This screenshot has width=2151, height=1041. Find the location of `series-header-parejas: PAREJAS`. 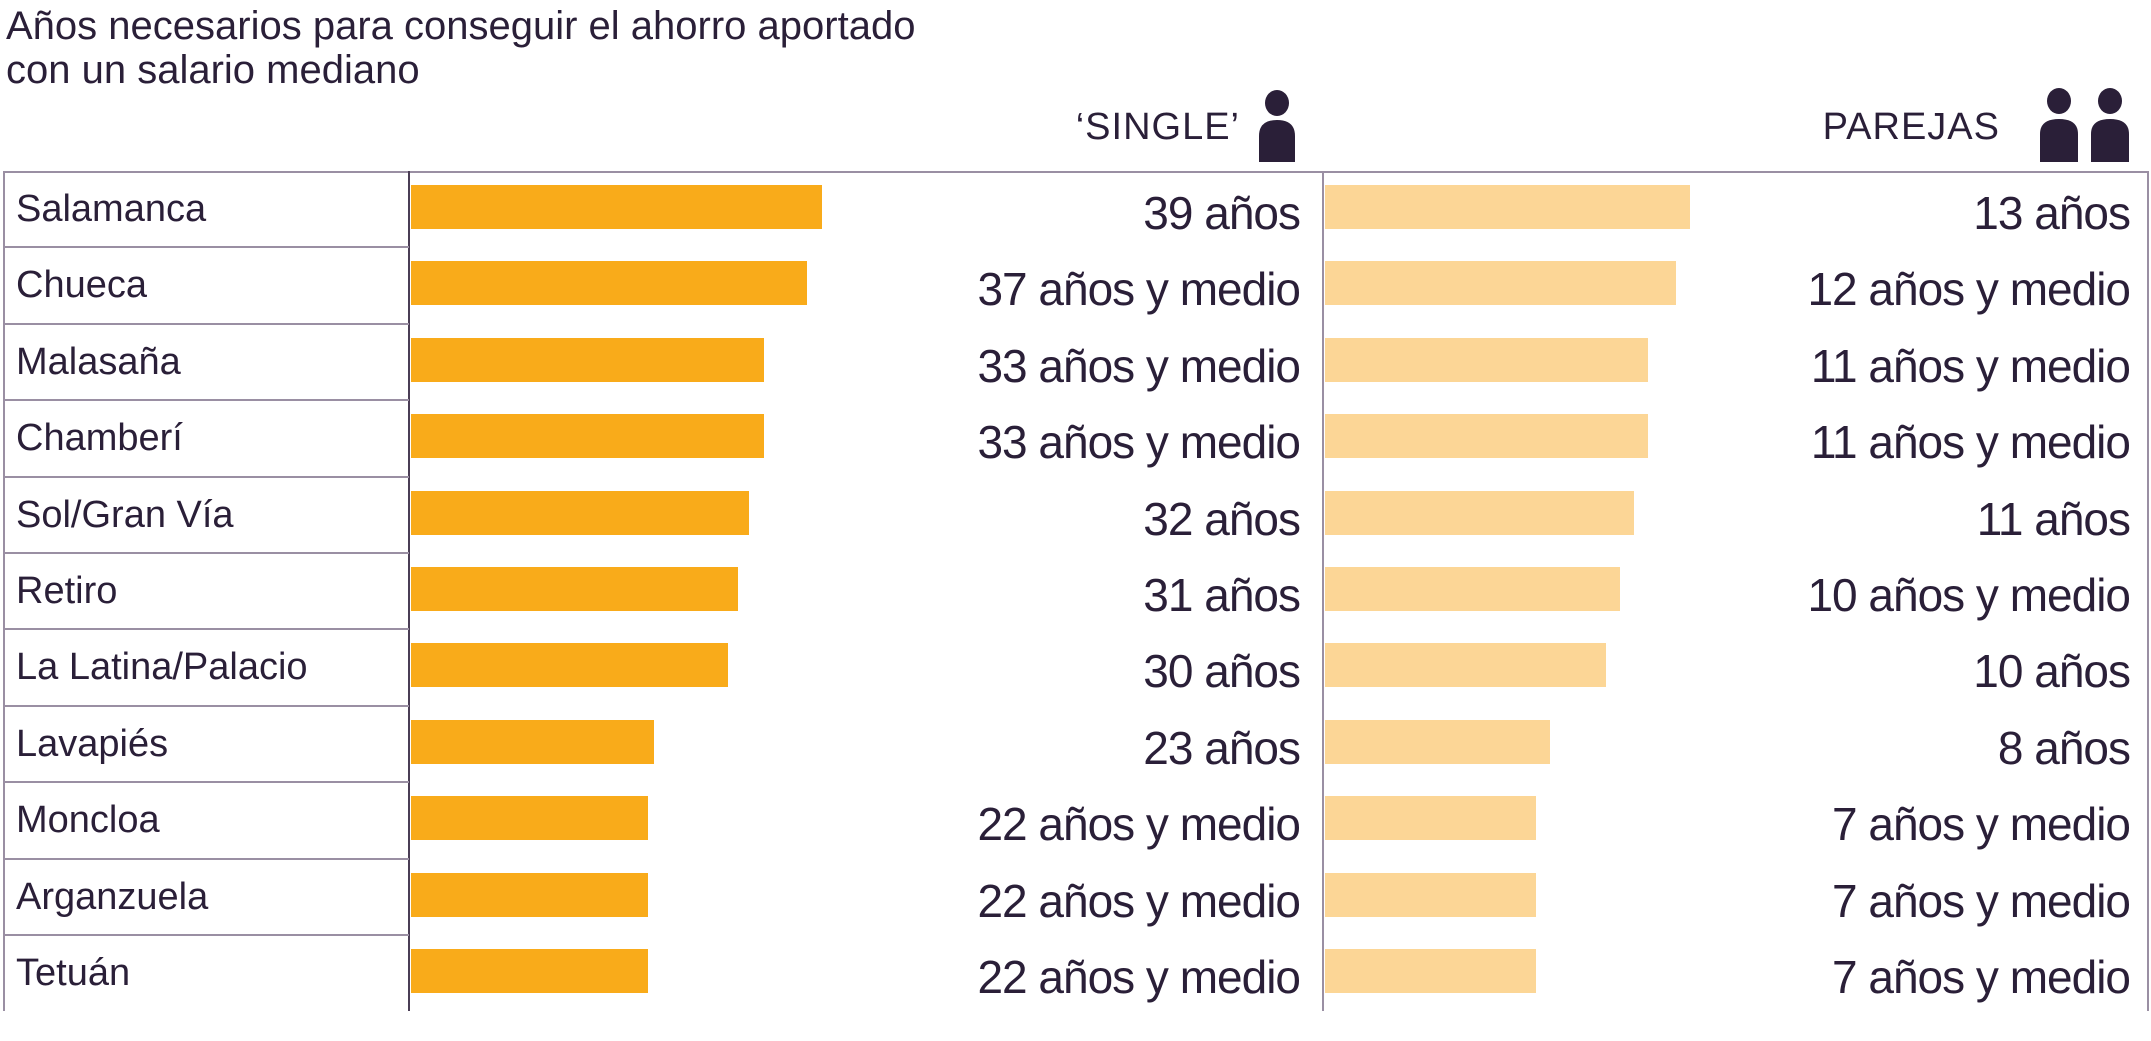

series-header-parejas: PAREJAS is located at coordinates (1911, 127).